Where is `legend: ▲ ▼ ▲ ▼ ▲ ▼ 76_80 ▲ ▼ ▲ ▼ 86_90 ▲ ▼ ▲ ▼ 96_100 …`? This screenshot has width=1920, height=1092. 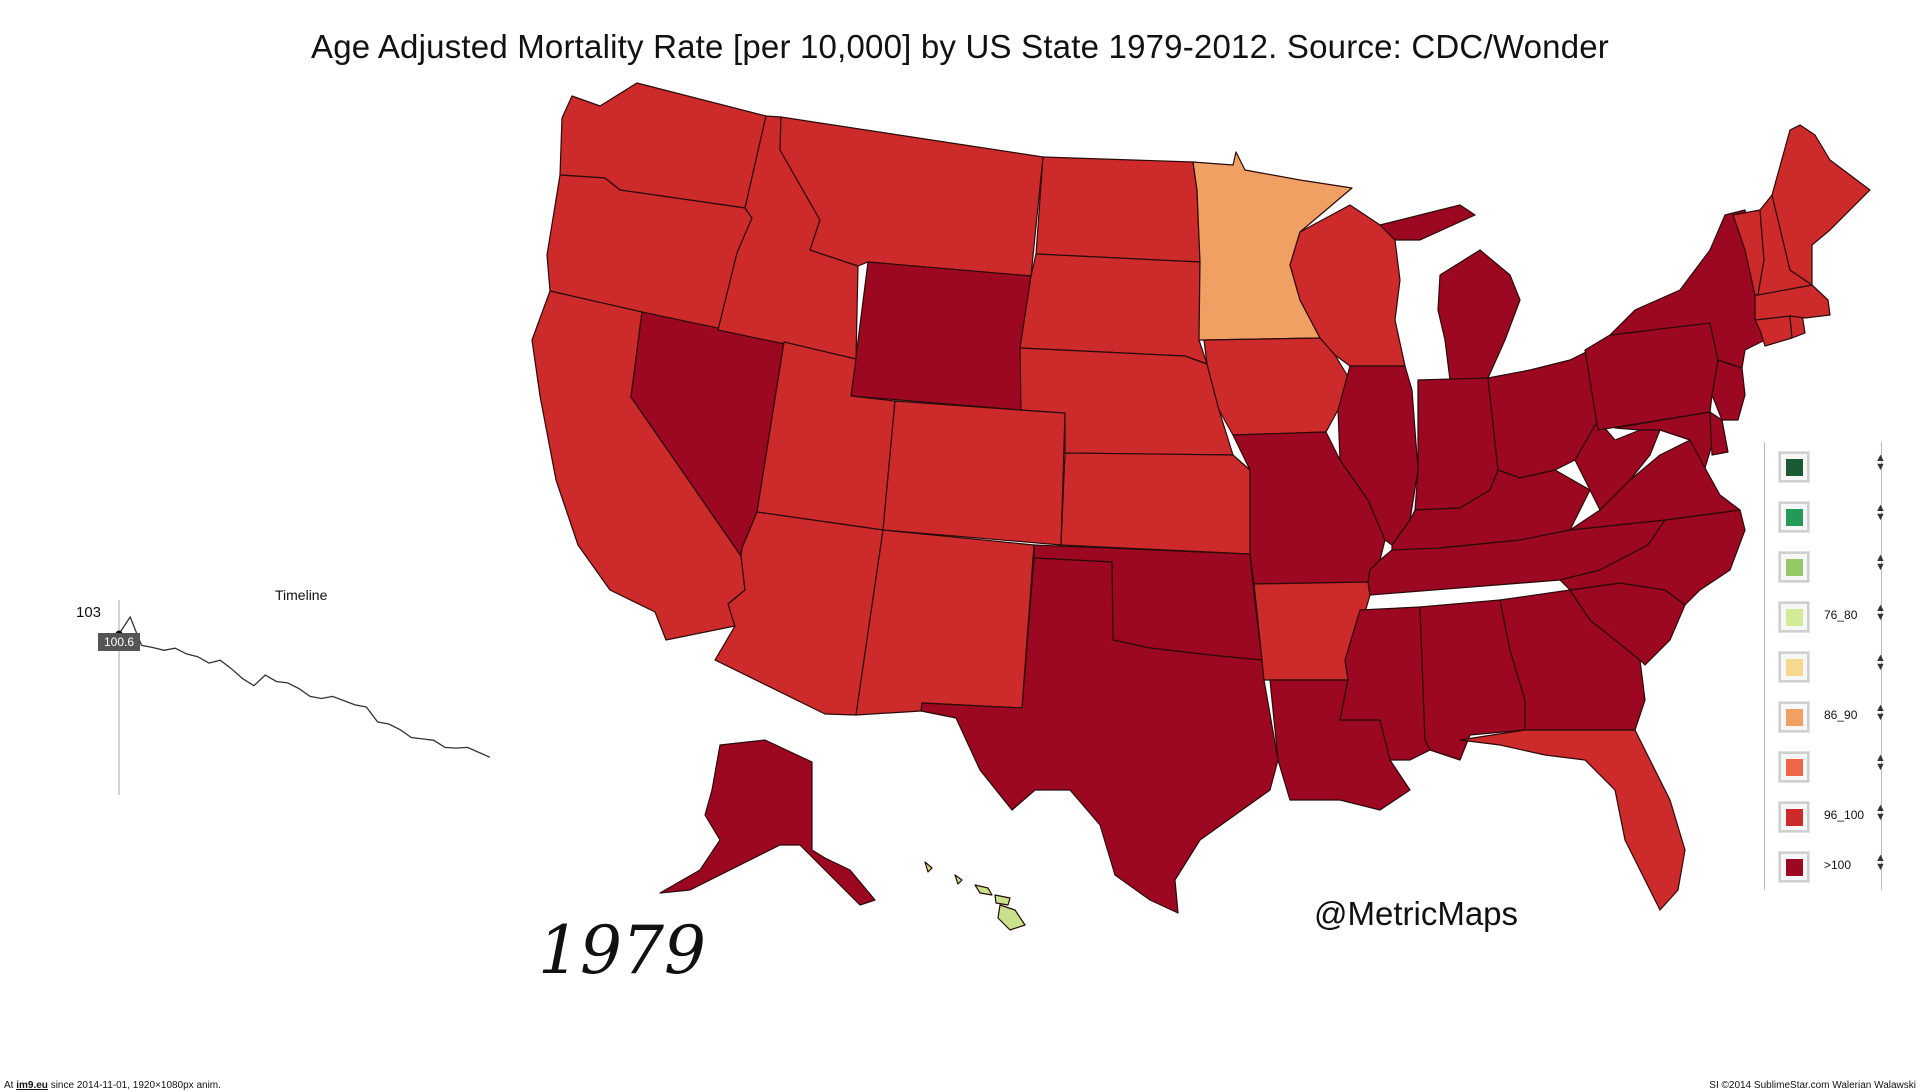 legend: ▲ ▼ ▲ ▼ ▲ ▼ 76_80 ▲ ▼ ▲ ▼ 86_90 ▲ ▼ ▲ ▼ 96_100 … is located at coordinates (1825, 666).